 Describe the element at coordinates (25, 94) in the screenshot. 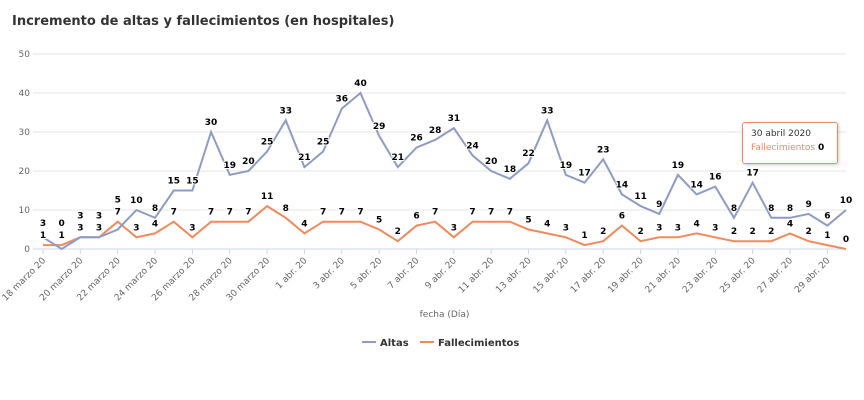

I see `y-tick-label: 40` at that location.